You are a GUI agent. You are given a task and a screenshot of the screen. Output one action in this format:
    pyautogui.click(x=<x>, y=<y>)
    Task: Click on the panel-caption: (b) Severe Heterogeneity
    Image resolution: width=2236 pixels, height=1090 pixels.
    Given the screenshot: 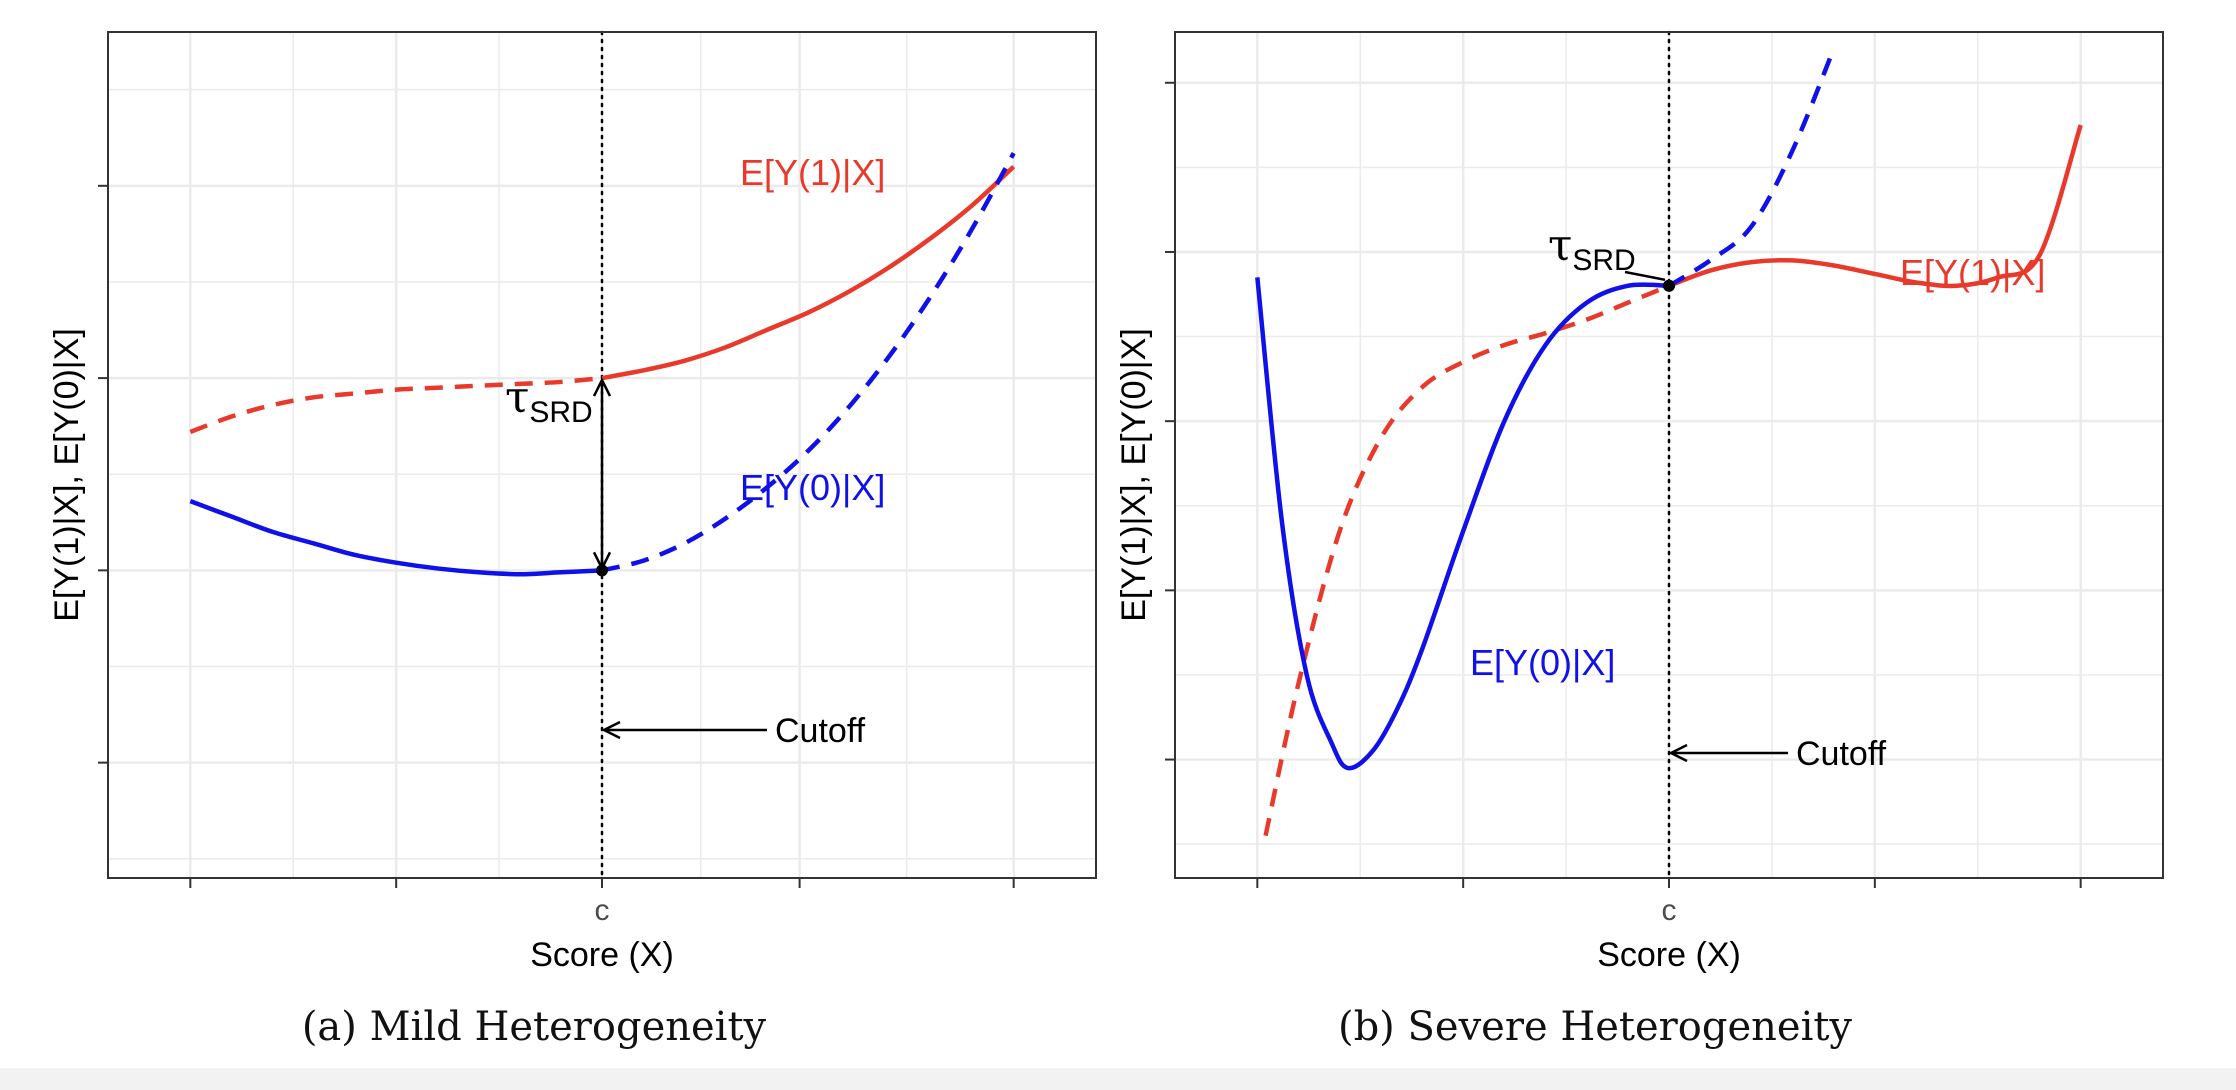 What is the action you would take?
    pyautogui.click(x=1595, y=1027)
    